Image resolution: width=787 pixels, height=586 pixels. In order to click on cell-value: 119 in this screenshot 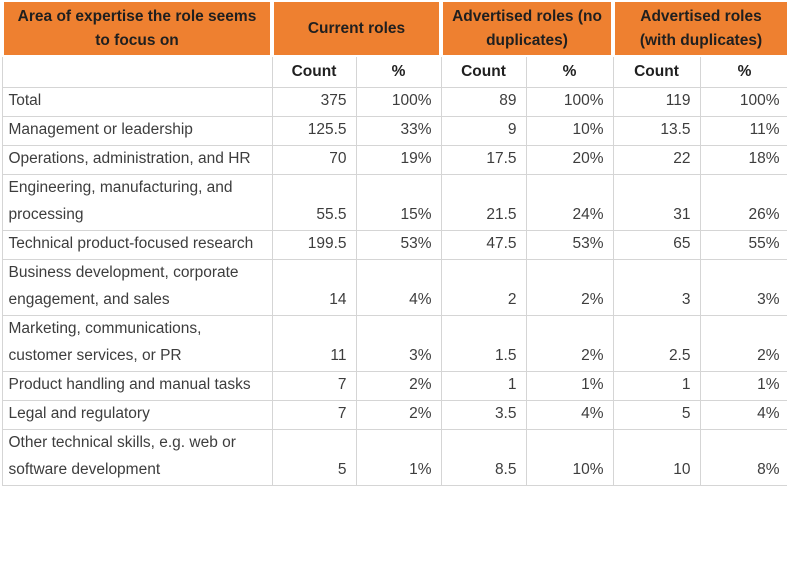, I will do `click(656, 102)`.